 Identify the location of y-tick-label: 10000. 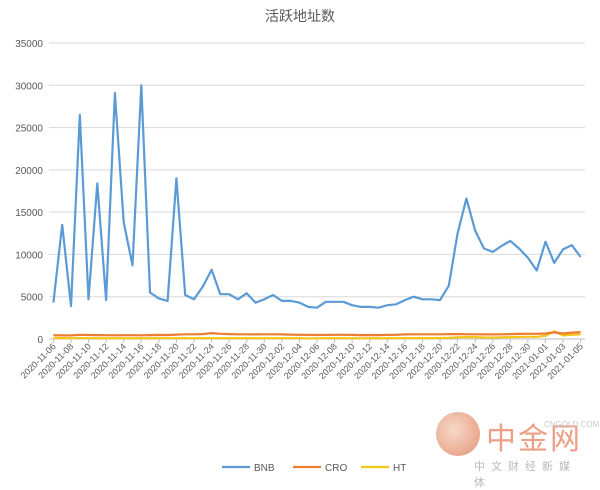
(29, 255).